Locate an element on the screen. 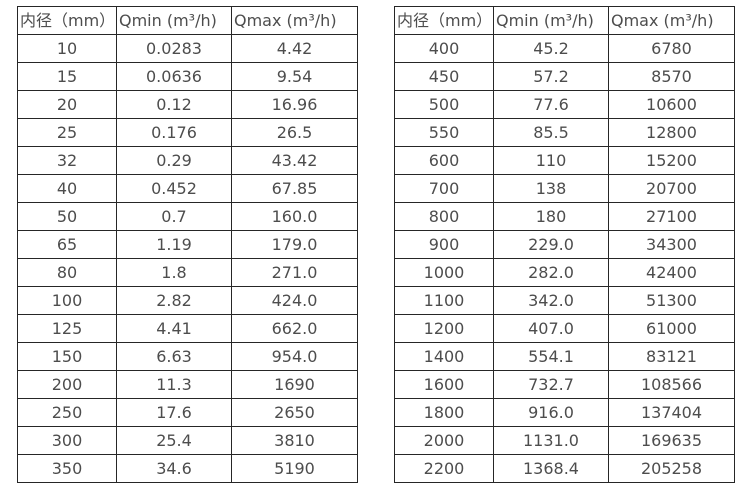  table-cell: 61000 is located at coordinates (671, 328).